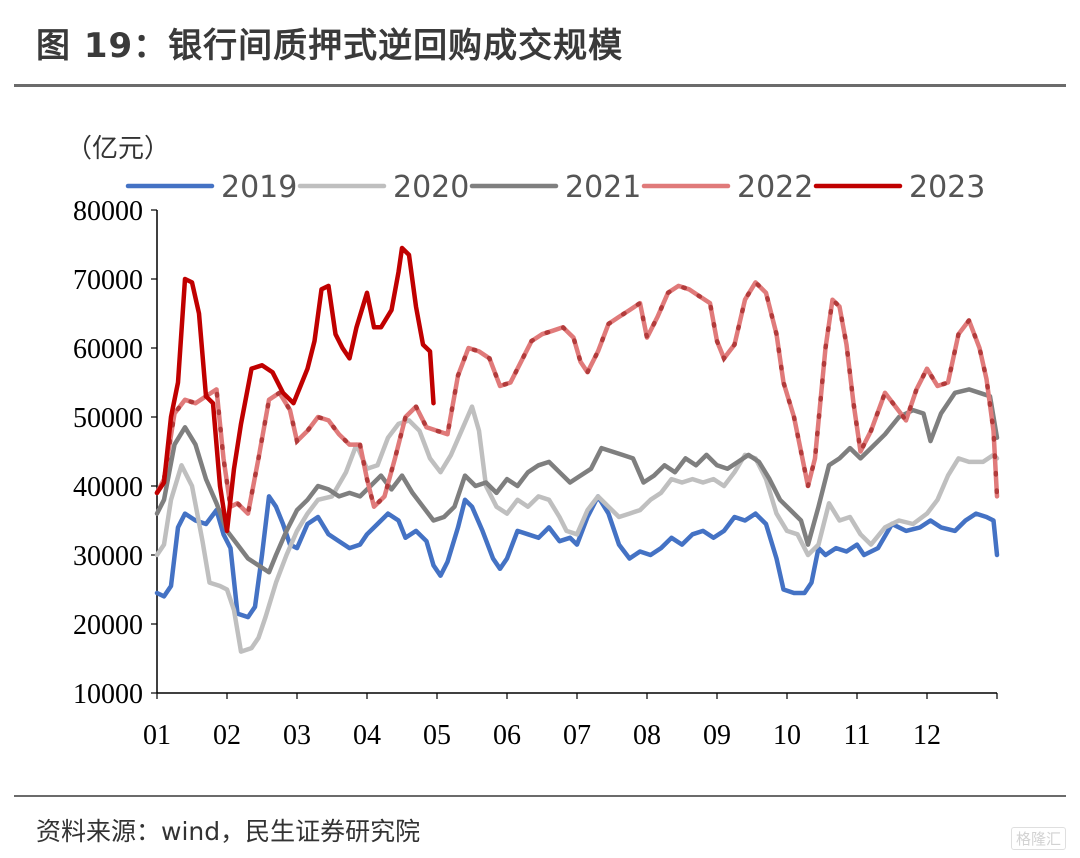 The width and height of the screenshot is (1080, 858). Describe the element at coordinates (540, 796) in the screenshot. I see `bottom-divider` at that location.